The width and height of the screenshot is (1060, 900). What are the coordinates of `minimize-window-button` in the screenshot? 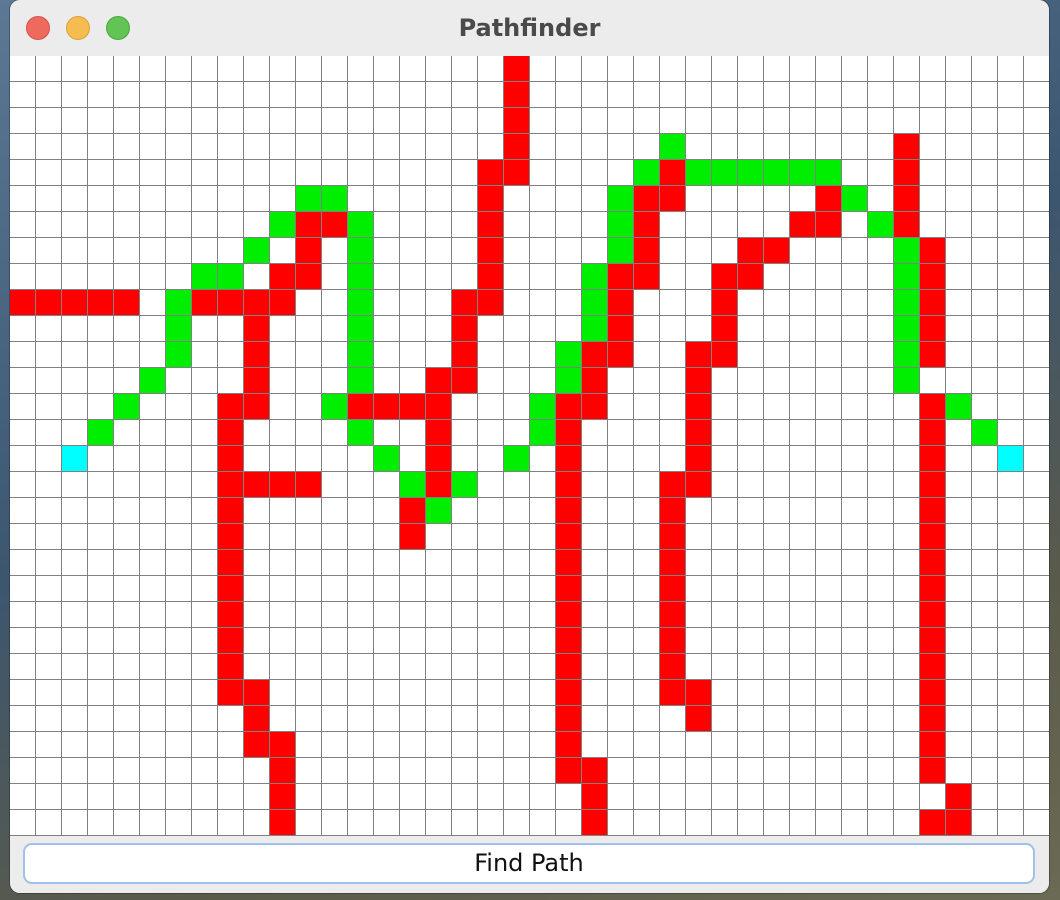 It's located at (78, 28).